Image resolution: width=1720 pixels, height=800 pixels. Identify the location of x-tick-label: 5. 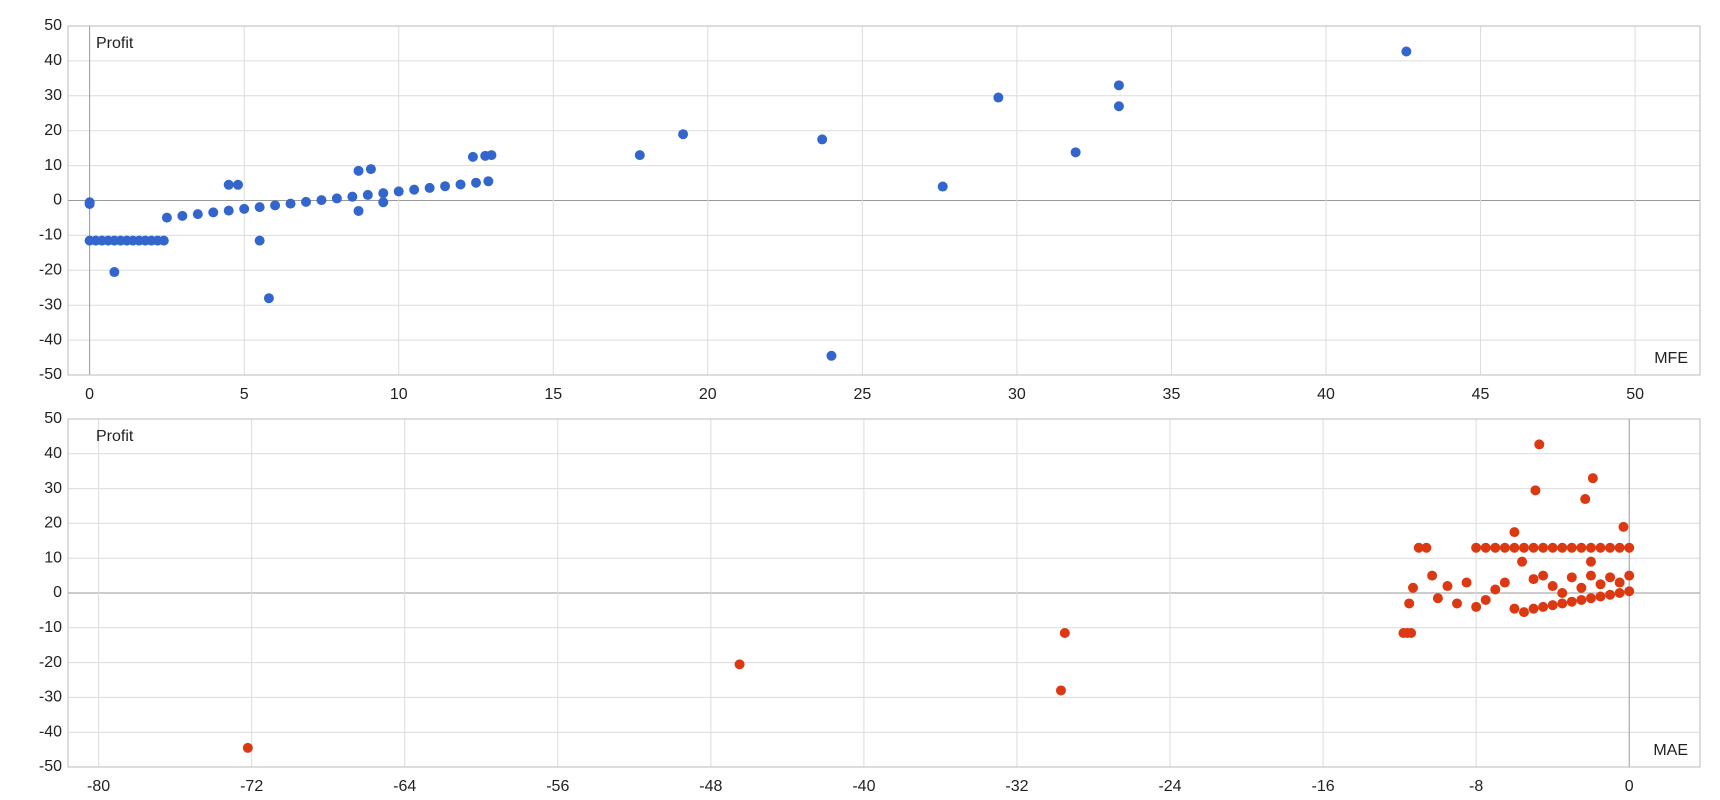
(244, 394).